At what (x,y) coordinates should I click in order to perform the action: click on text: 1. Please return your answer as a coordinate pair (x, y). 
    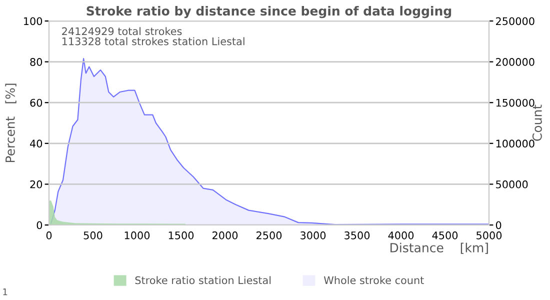
    Looking at the image, I should click on (5, 292).